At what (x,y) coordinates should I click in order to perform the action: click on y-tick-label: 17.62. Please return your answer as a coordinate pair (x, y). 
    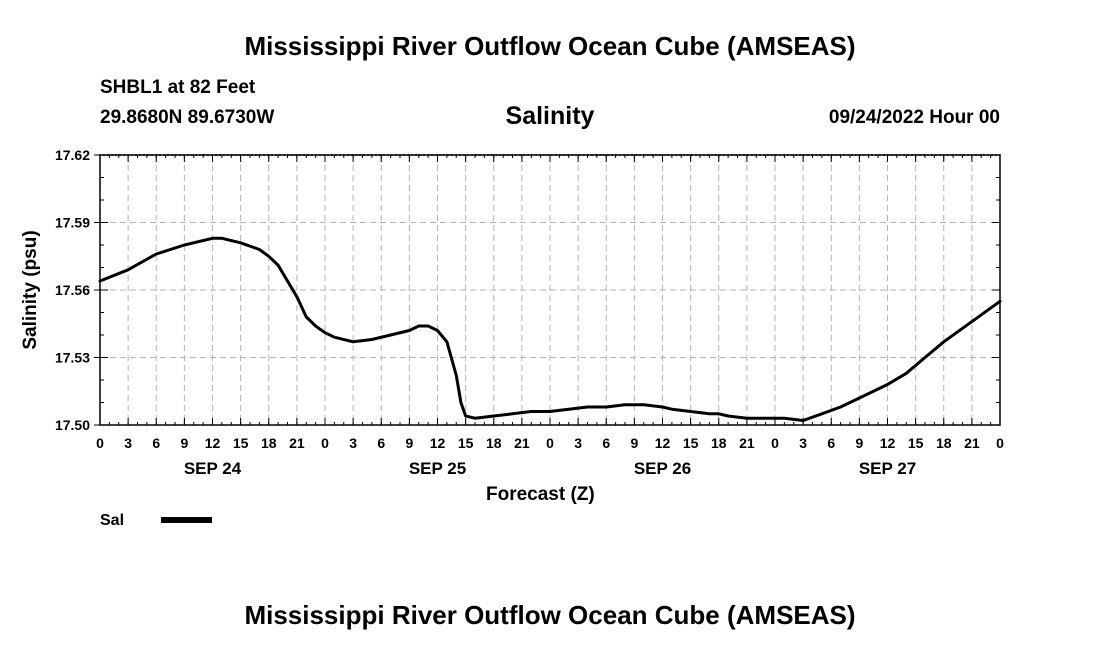
    Looking at the image, I should click on (72, 155).